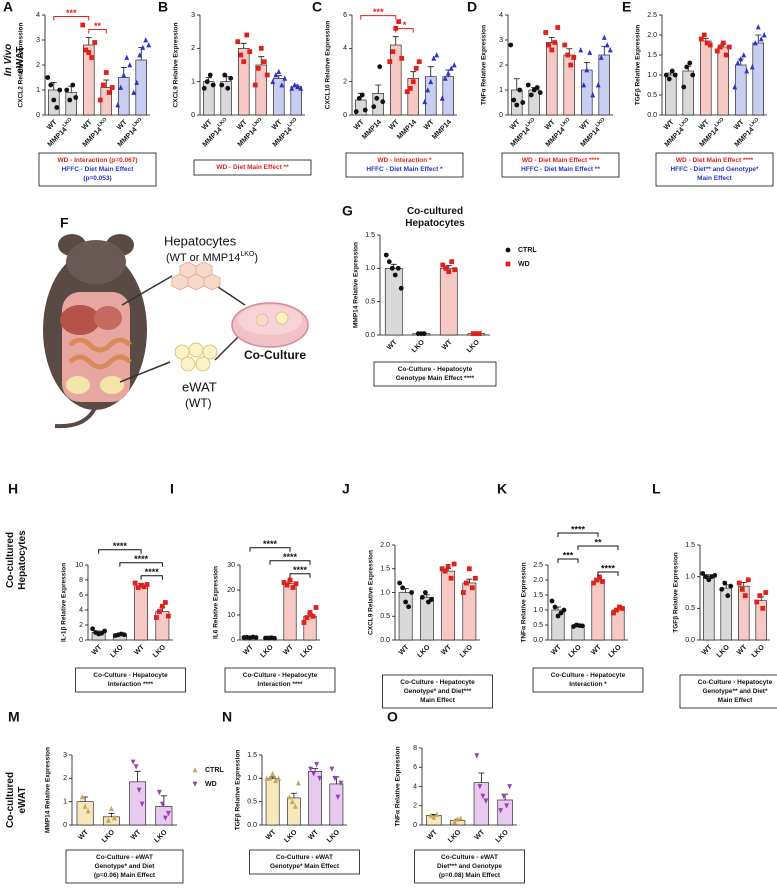 The height and width of the screenshot is (889, 777). Describe the element at coordinates (231, 565) in the screenshot. I see `y-tick-label: 30` at that location.